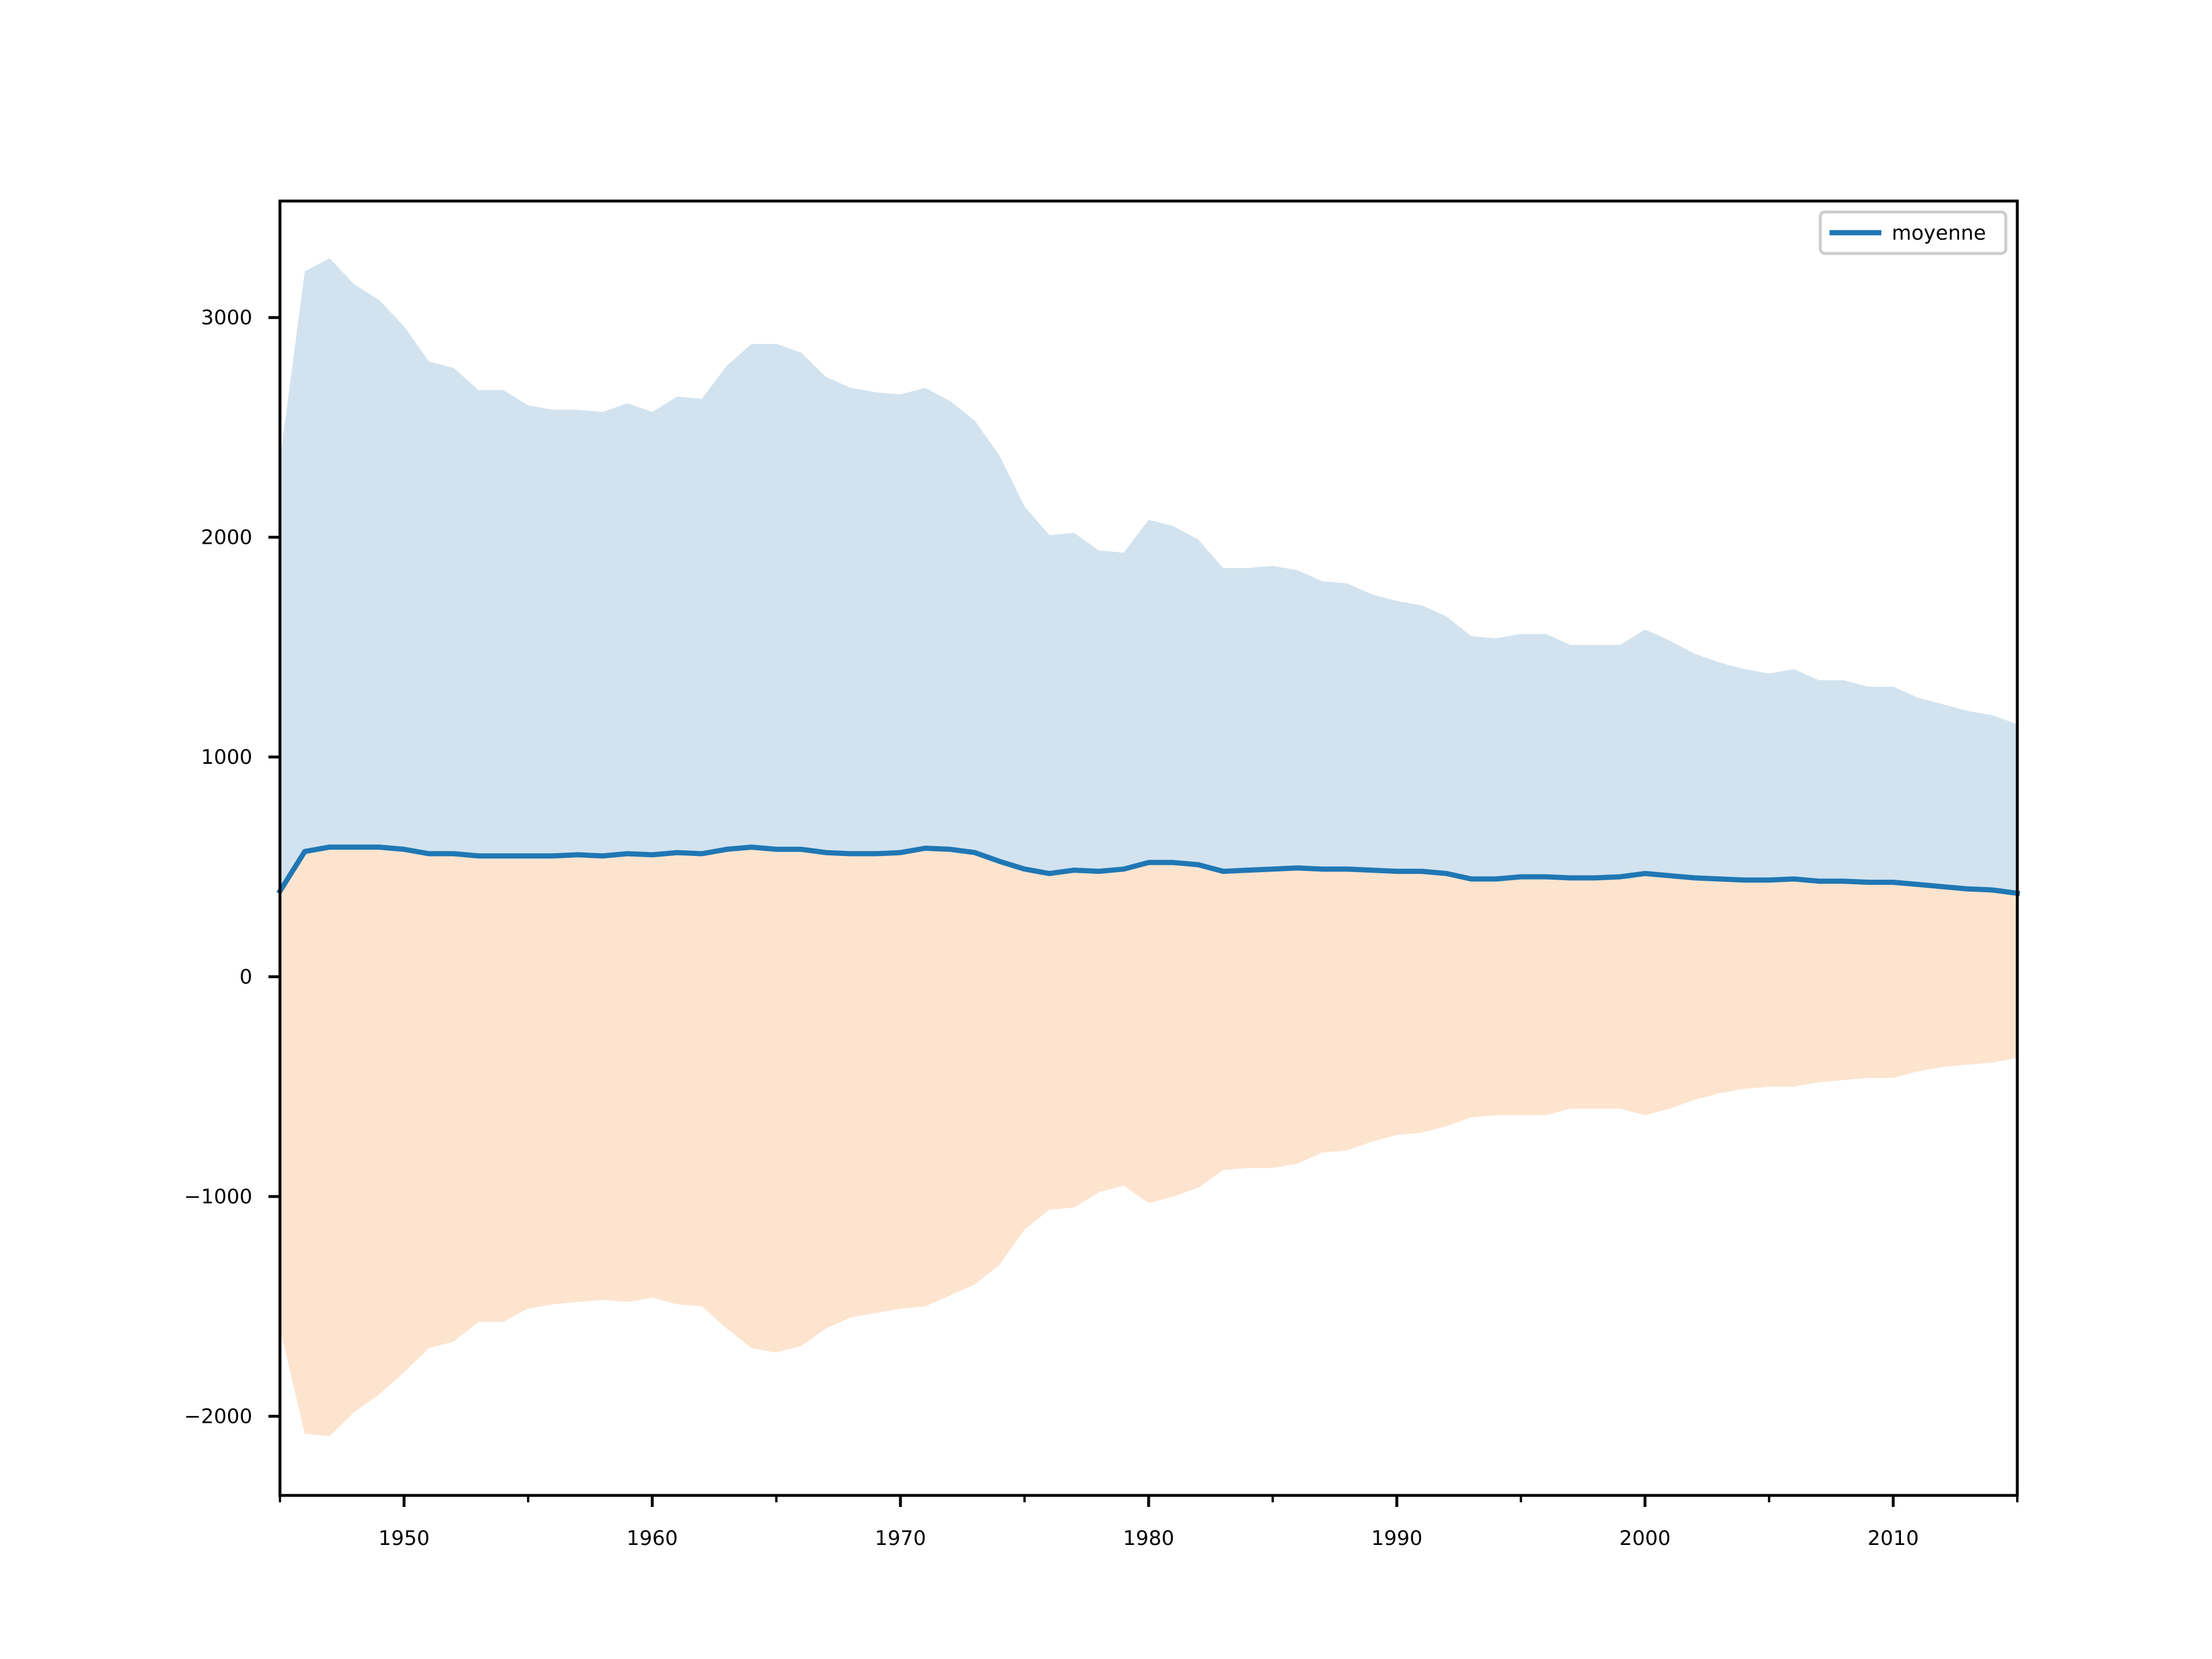 This screenshot has height=1659, width=2212. I want to click on x-tick-label: 1950, so click(404, 1538).